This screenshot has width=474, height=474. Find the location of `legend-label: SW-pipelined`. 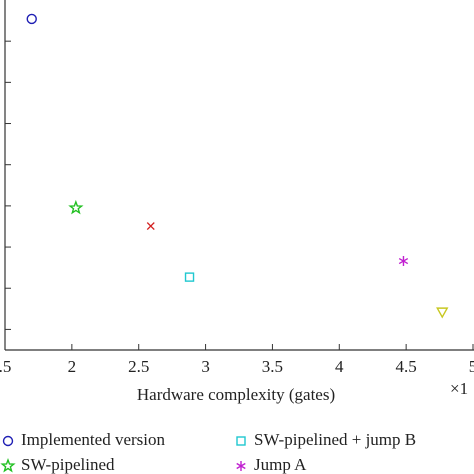

legend-label: SW-pipelined is located at coordinates (68, 464).